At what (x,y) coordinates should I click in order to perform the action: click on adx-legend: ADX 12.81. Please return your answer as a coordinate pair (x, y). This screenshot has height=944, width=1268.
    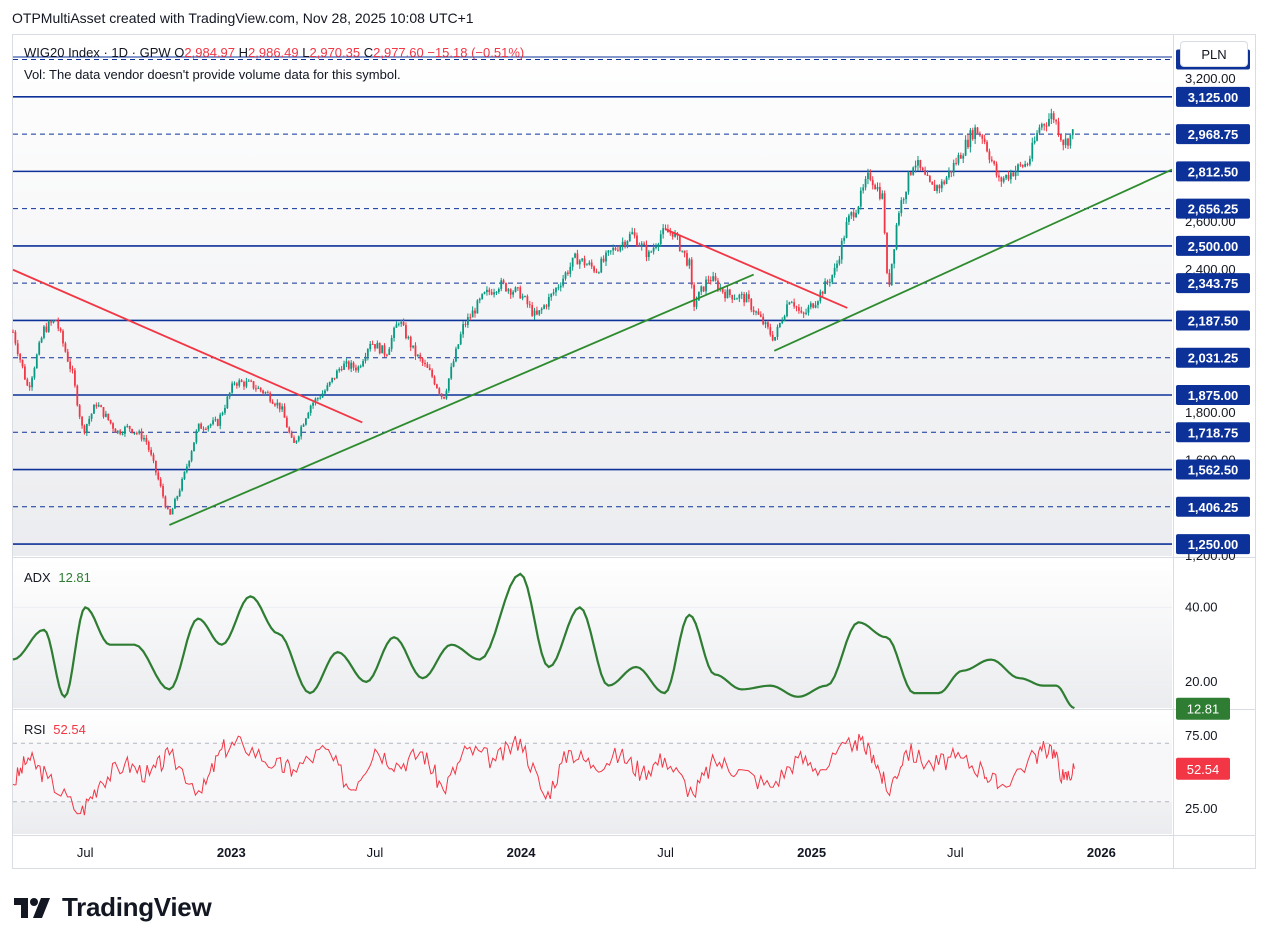
    Looking at the image, I should click on (57, 577).